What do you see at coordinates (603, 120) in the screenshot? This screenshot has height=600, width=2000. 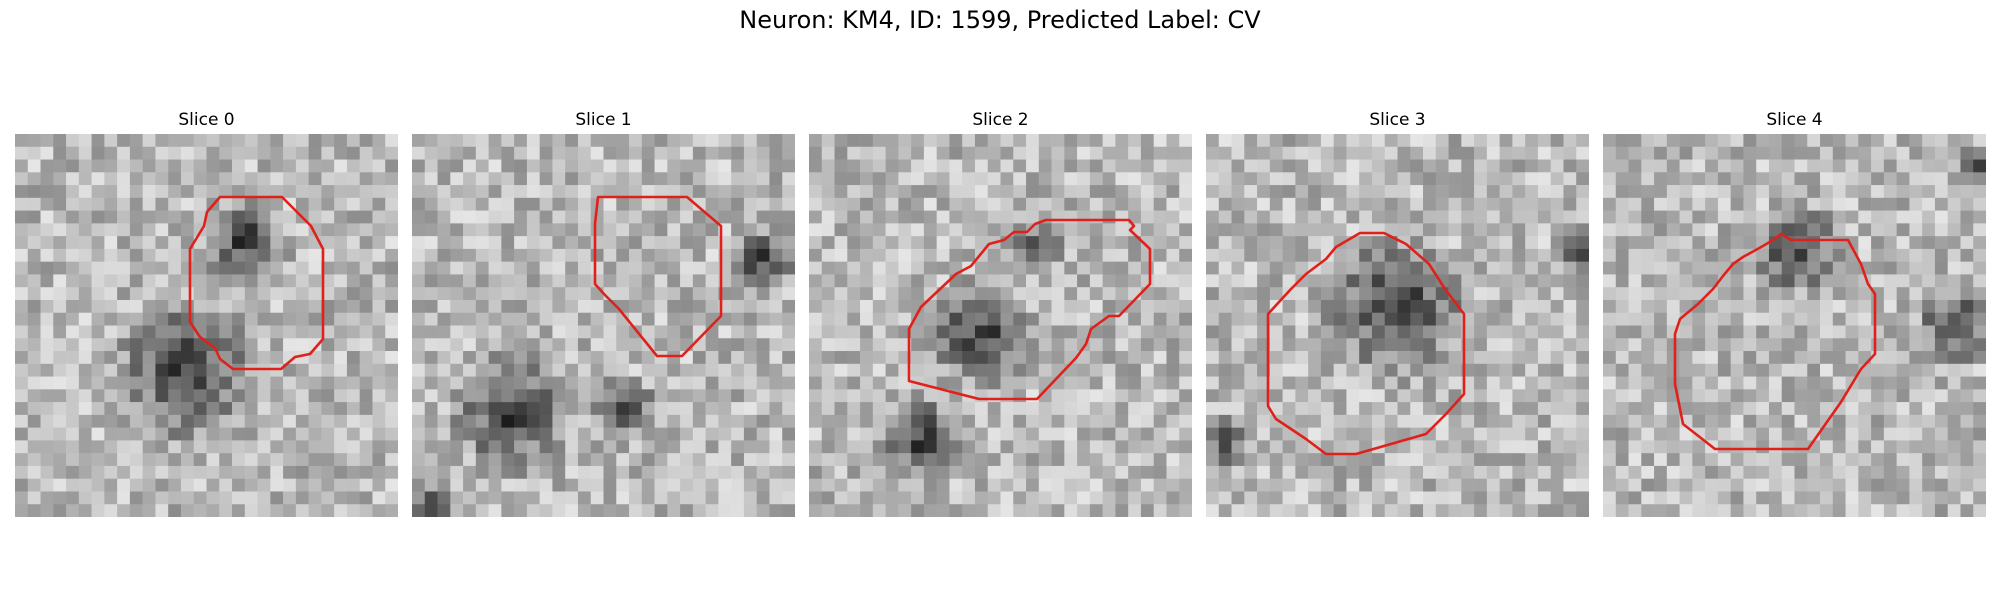 I see `slice-title-1: Slice 1` at bounding box center [603, 120].